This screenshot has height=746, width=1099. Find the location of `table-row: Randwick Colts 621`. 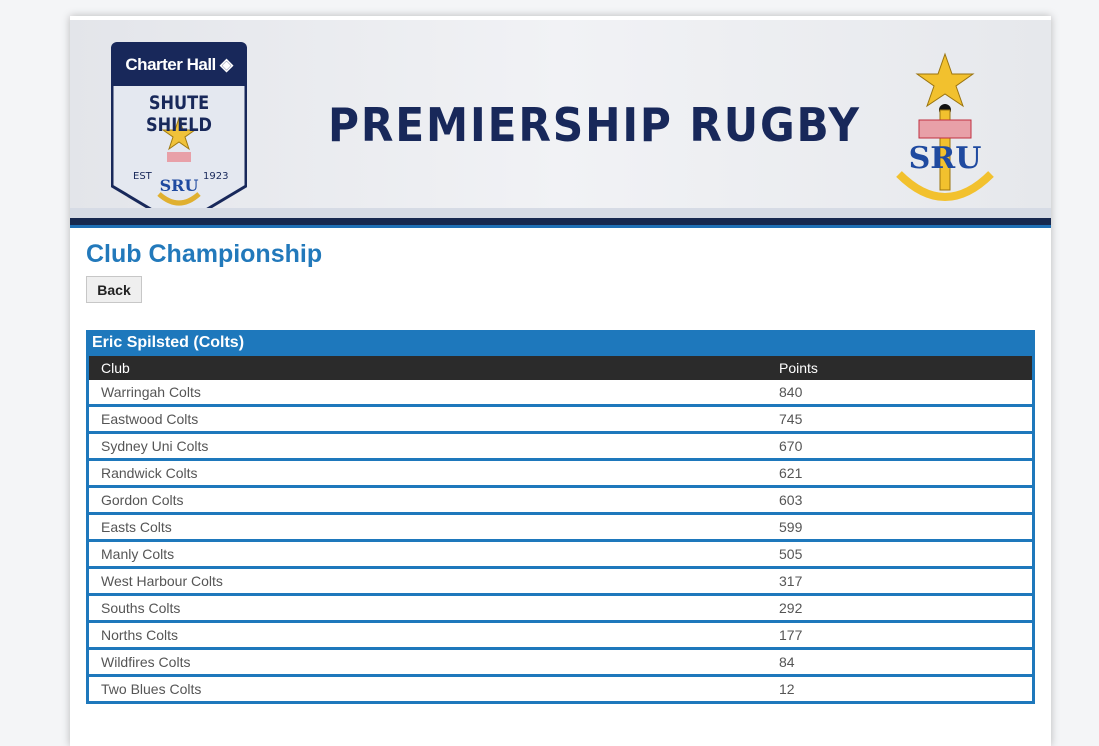

table-row: Randwick Colts 621 is located at coordinates (560, 471).